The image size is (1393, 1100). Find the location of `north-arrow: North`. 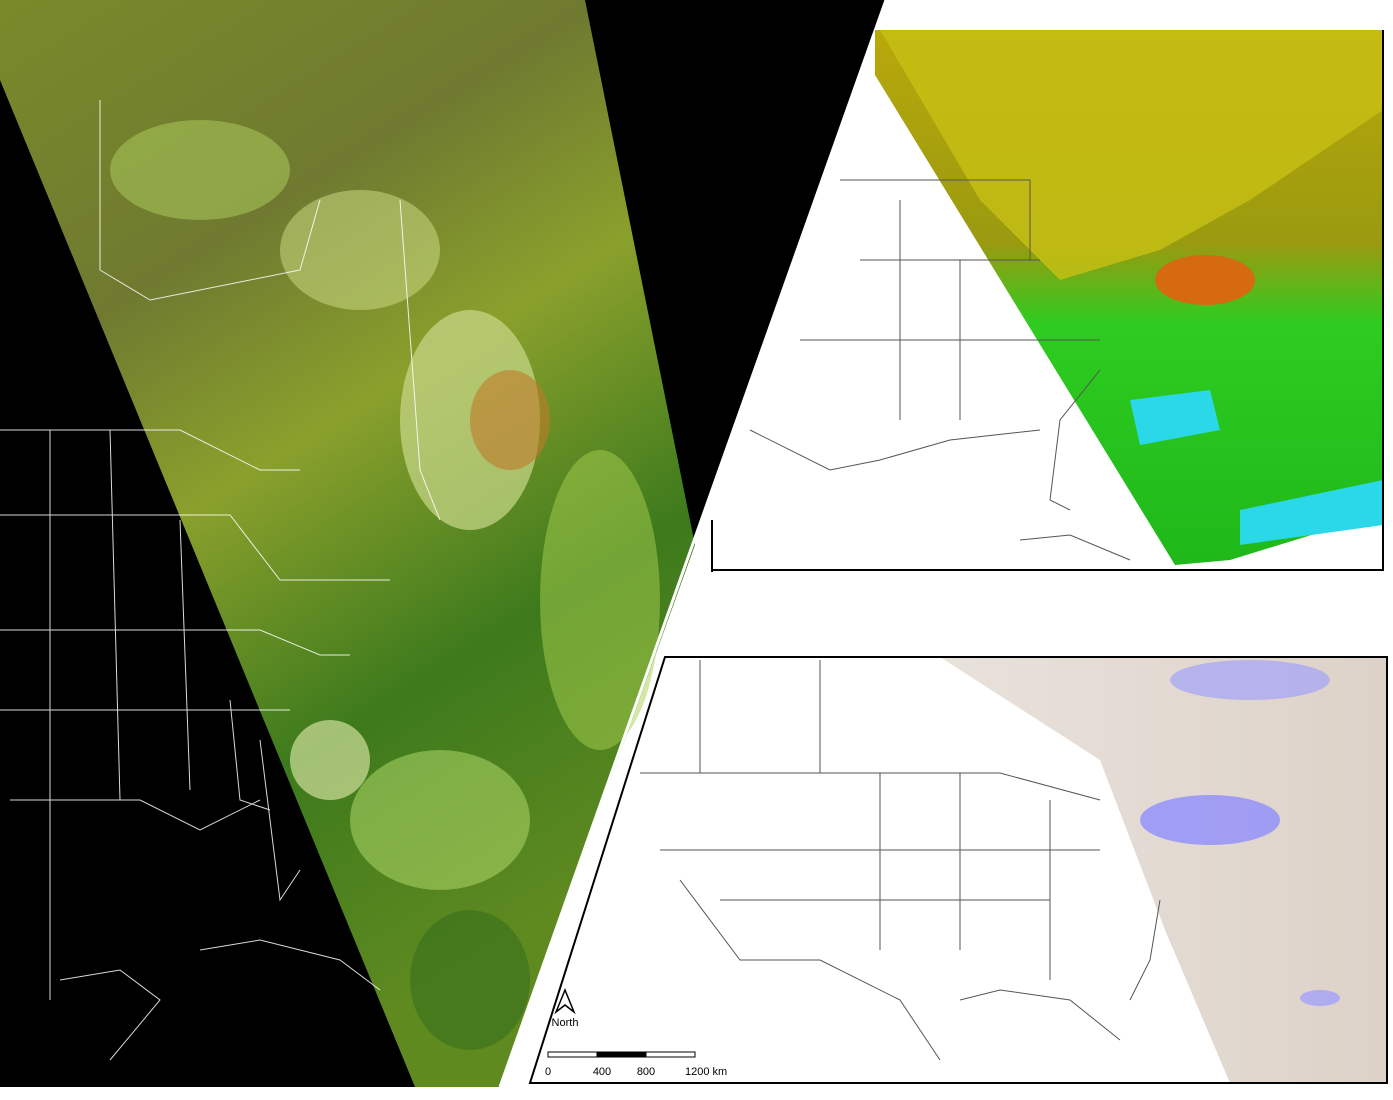

north-arrow: North is located at coordinates (565, 1008).